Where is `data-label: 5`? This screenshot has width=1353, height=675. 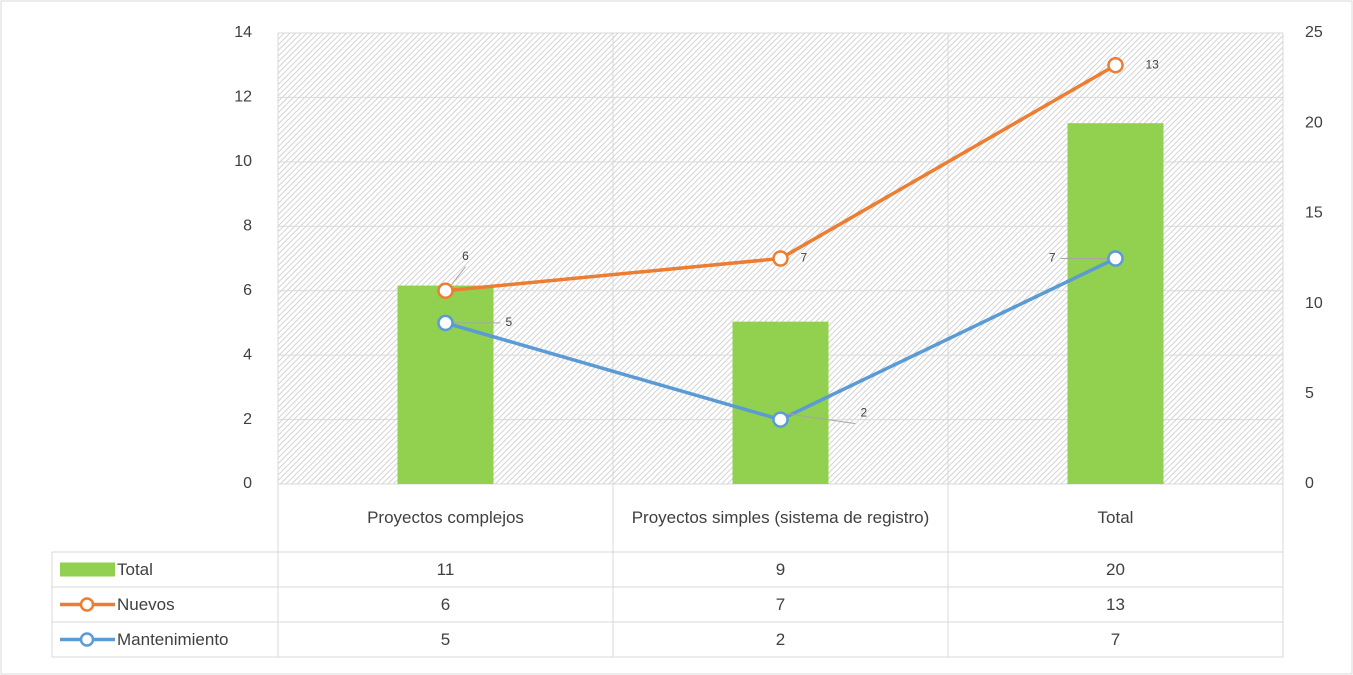 data-label: 5 is located at coordinates (509, 322).